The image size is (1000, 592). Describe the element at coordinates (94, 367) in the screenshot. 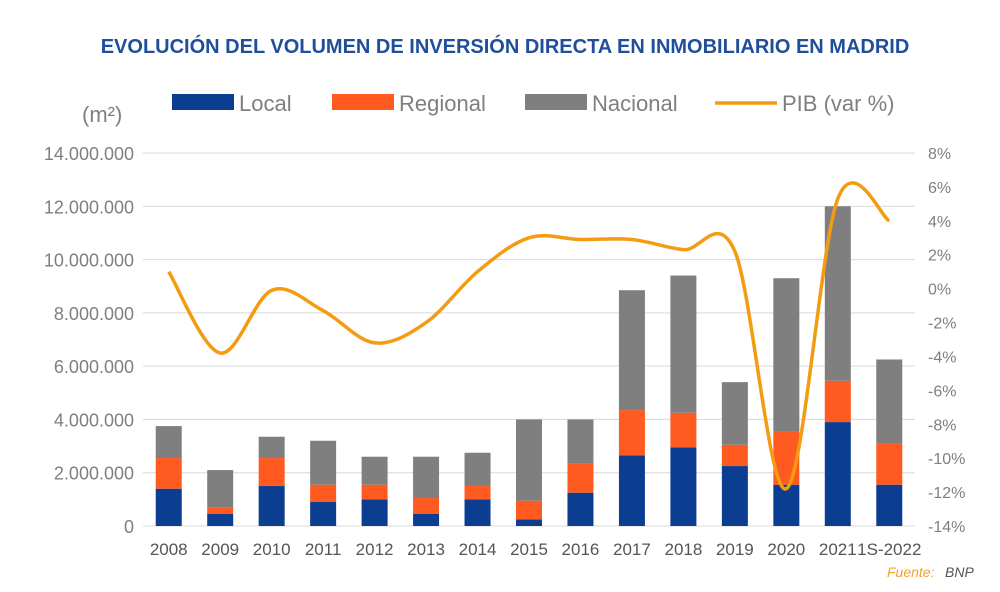

I see `y-tick-left-label: 6.000.000` at that location.